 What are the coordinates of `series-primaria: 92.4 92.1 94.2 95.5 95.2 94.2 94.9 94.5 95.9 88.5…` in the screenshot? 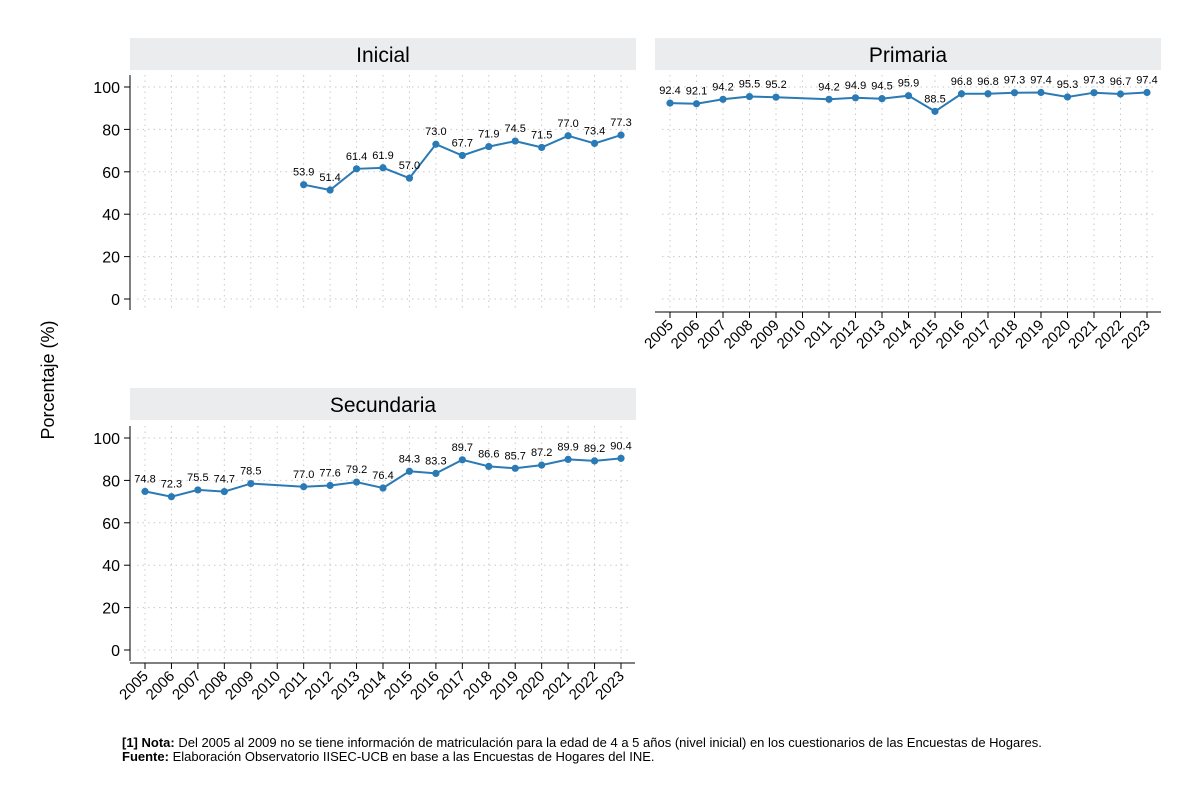 It's located at (908, 95).